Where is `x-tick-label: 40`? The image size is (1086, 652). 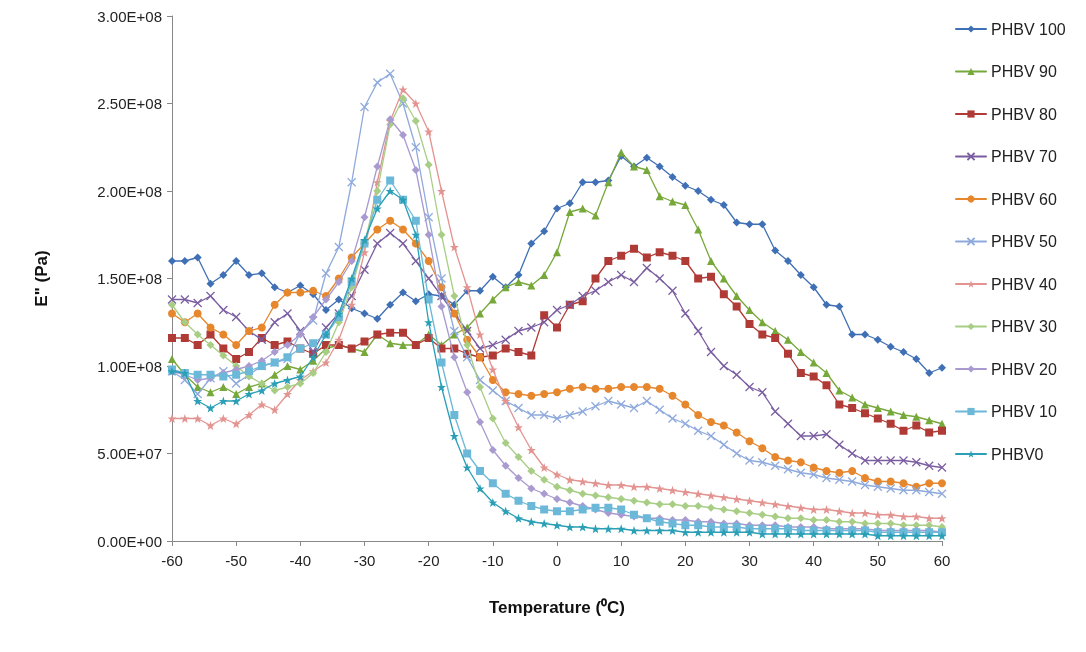 x-tick-label: 40 is located at coordinates (814, 560).